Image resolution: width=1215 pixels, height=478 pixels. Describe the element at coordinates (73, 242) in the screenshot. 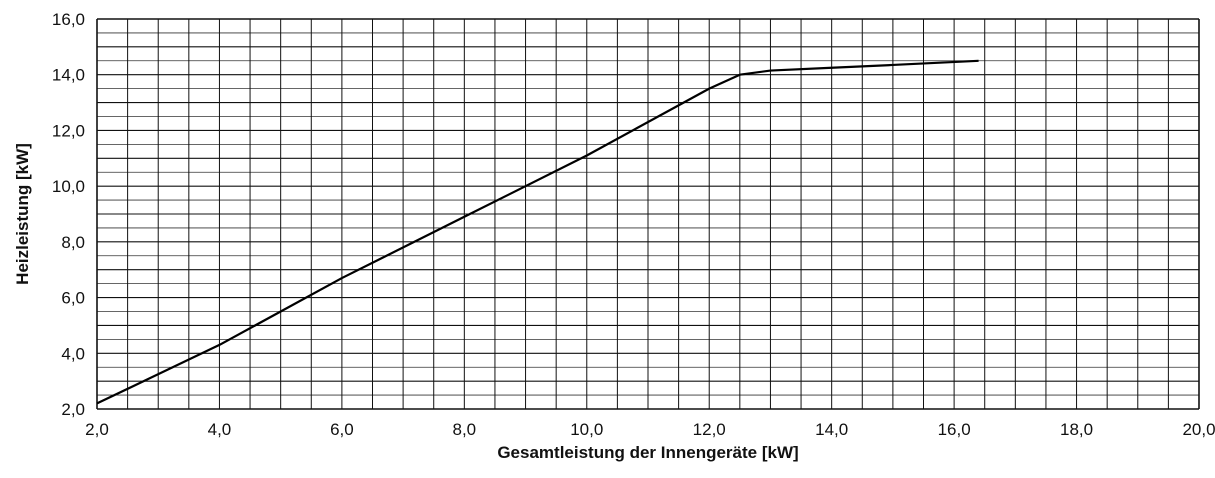

I see `y-tick-label: 8,0` at that location.